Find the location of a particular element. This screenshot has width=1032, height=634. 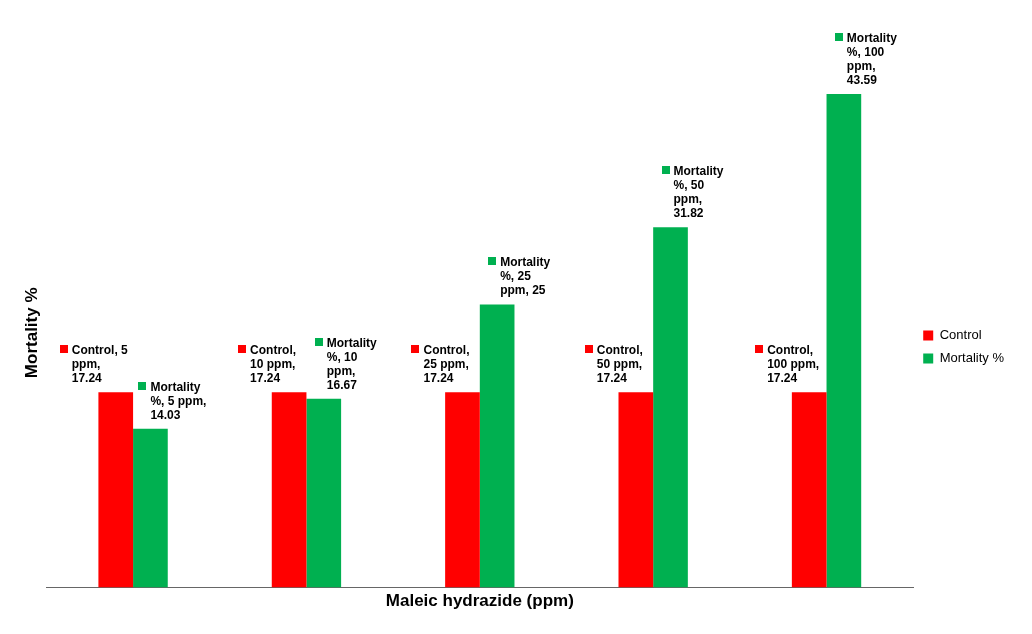

data-label: Control, 5 ppm, 17.24 is located at coordinates (100, 364).